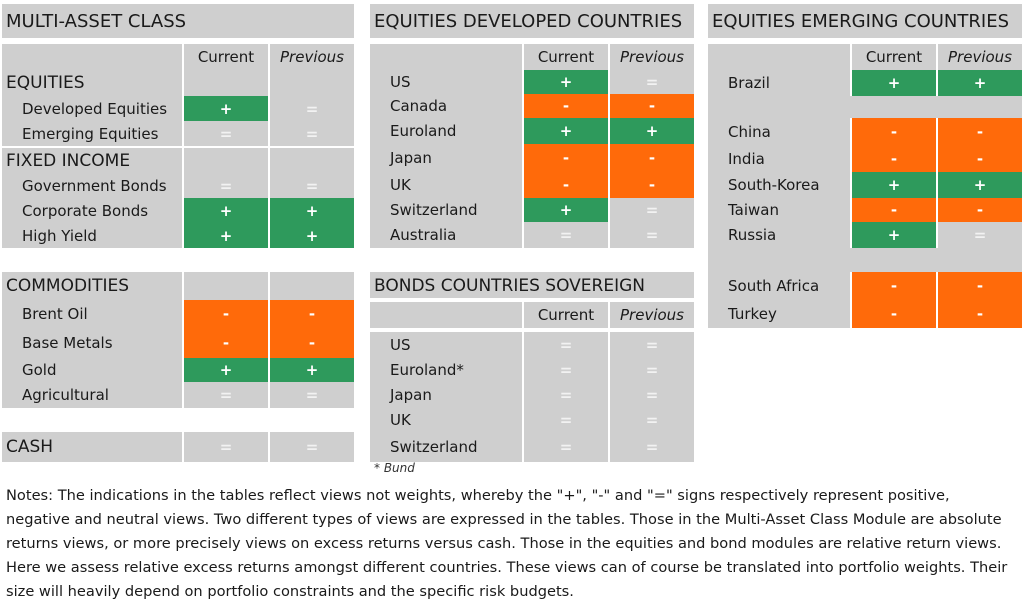  I want to click on developed-title: EQUITIES DEVELOPED COUNTRIES, so click(532, 22).